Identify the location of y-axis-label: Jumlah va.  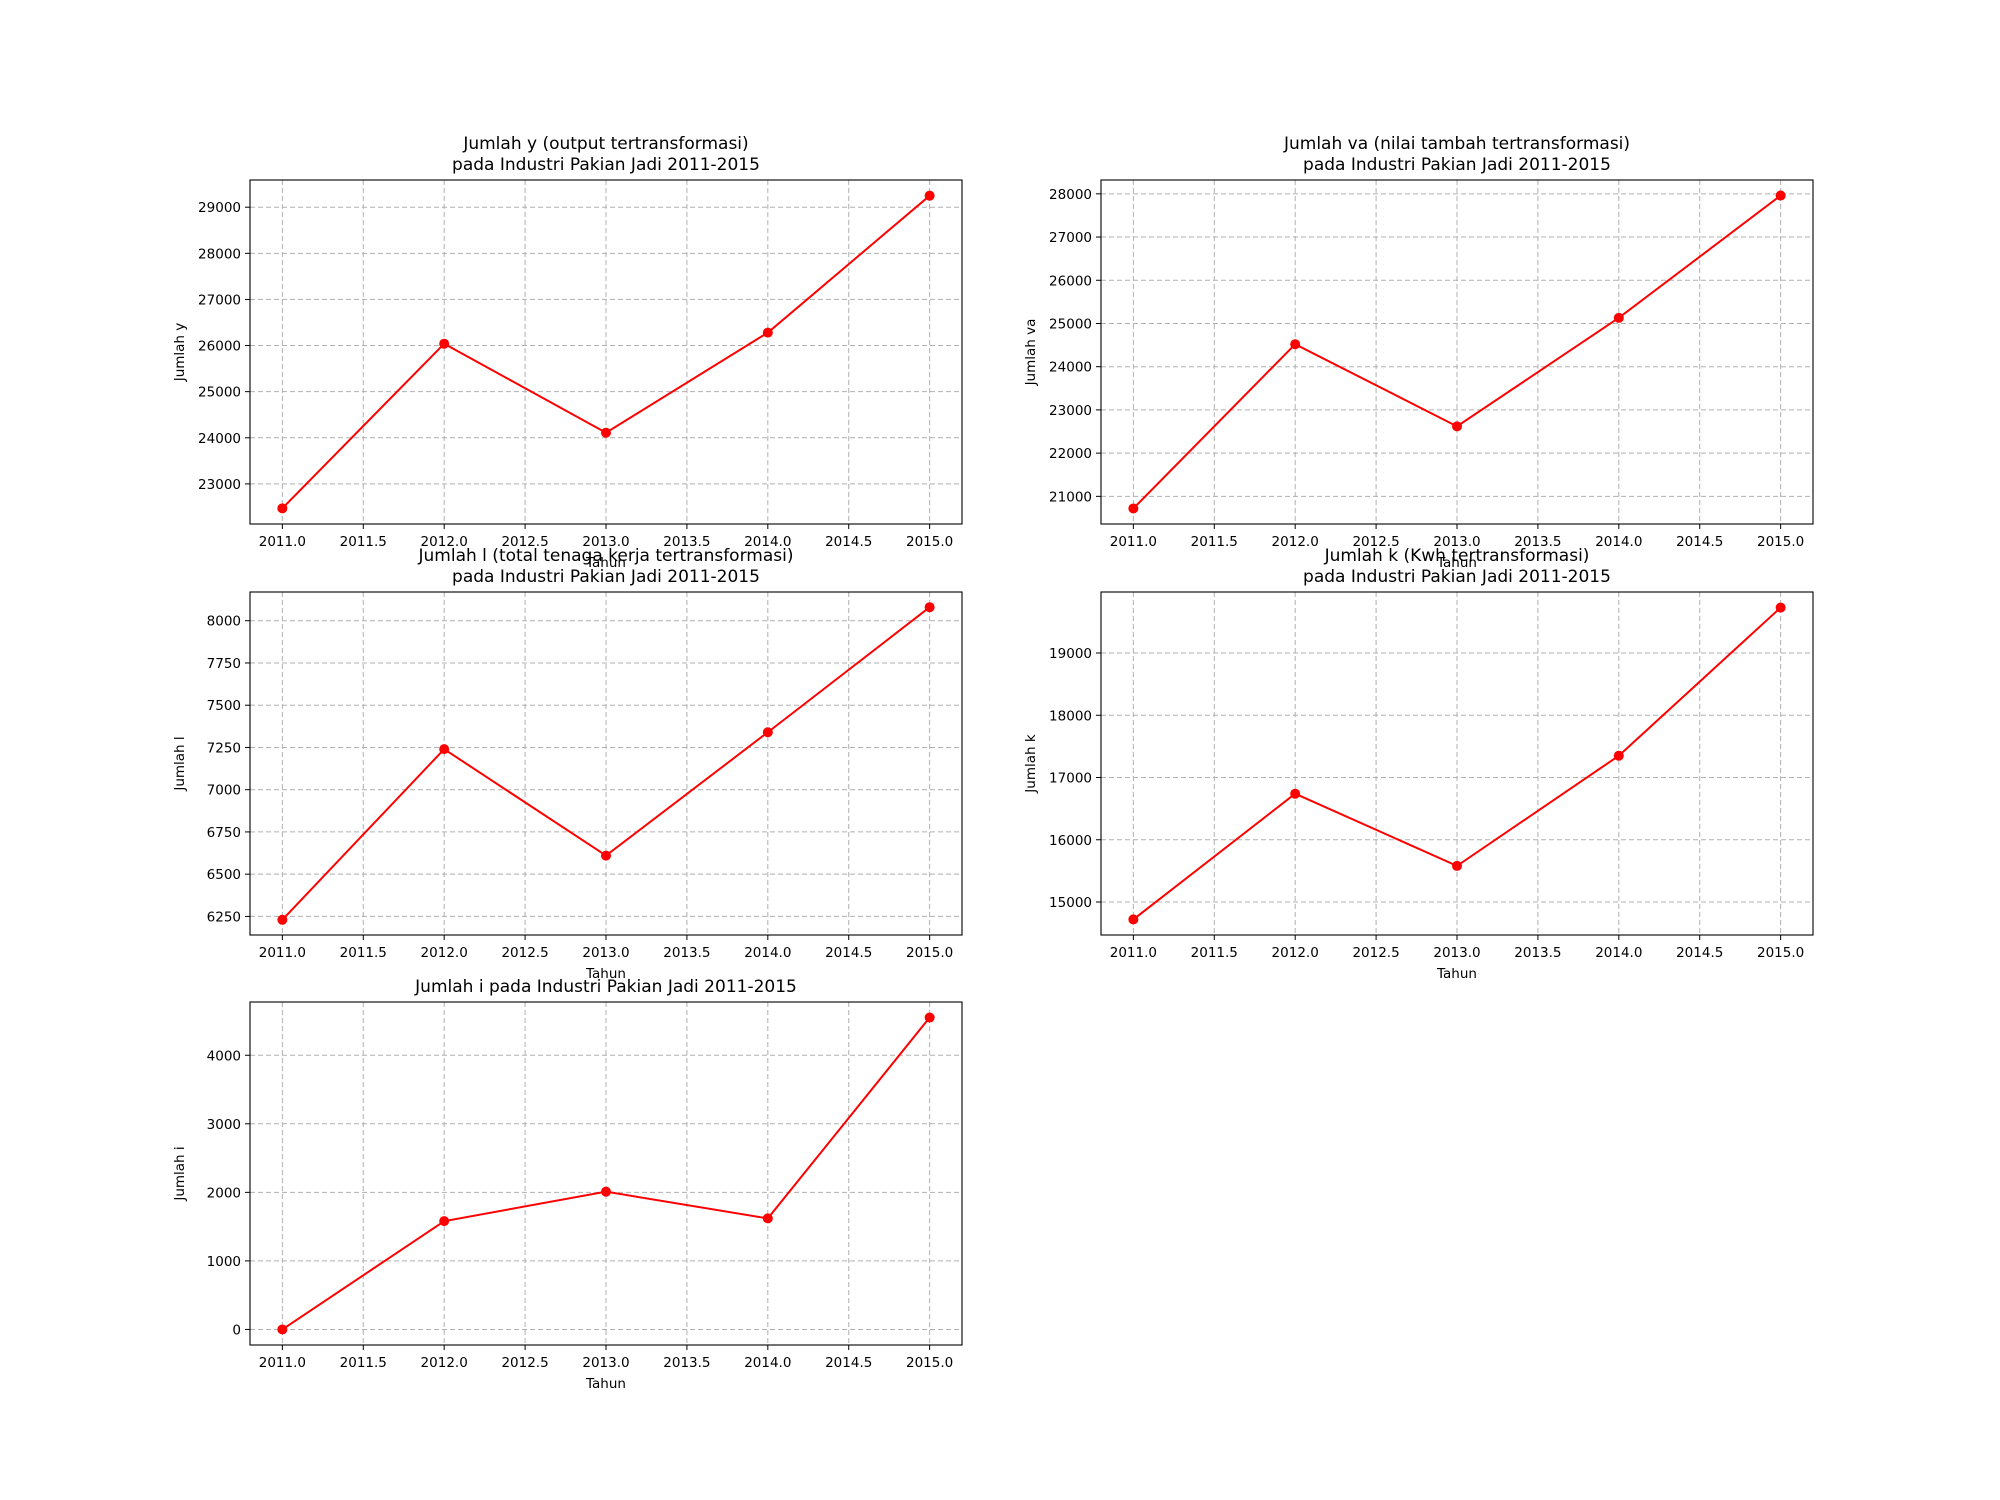
(1031, 353).